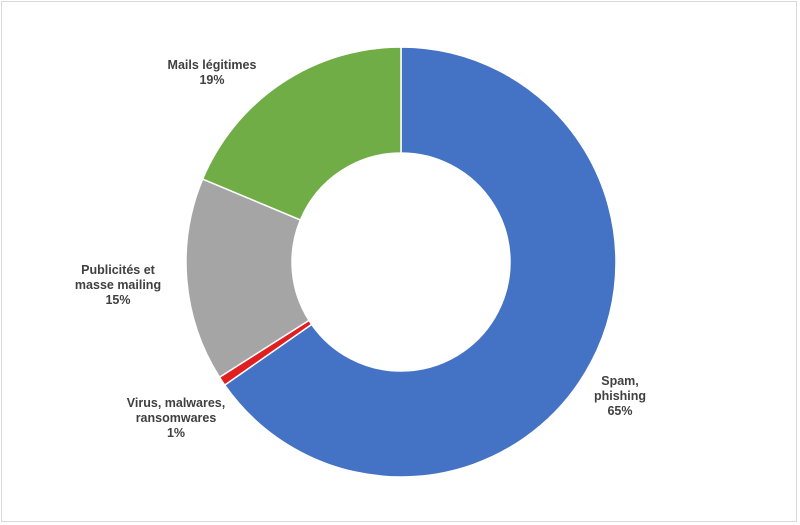  What do you see at coordinates (212, 72) in the screenshot?
I see `data-label-3: Mails légitimes 19%` at bounding box center [212, 72].